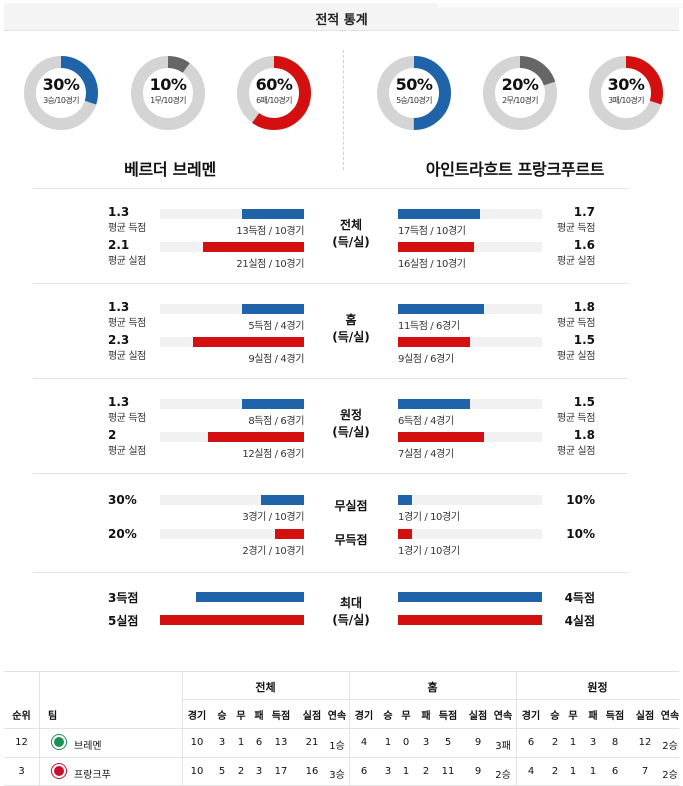 The image size is (683, 786). Describe the element at coordinates (584, 435) in the screenshot. I see `away-stat-value: 1.8` at that location.